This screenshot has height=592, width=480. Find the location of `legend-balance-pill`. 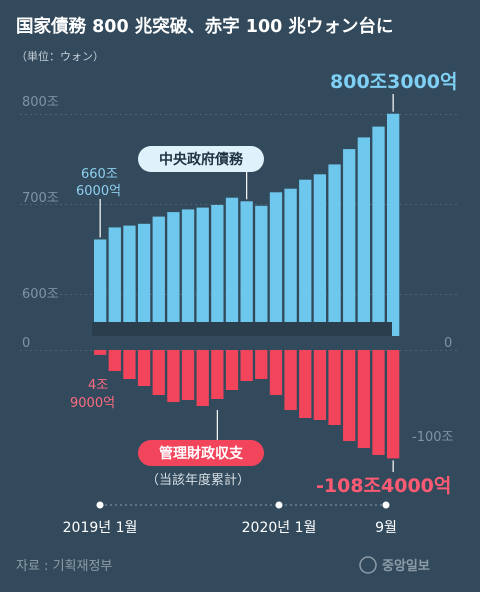

legend-balance-pill is located at coordinates (201, 453).